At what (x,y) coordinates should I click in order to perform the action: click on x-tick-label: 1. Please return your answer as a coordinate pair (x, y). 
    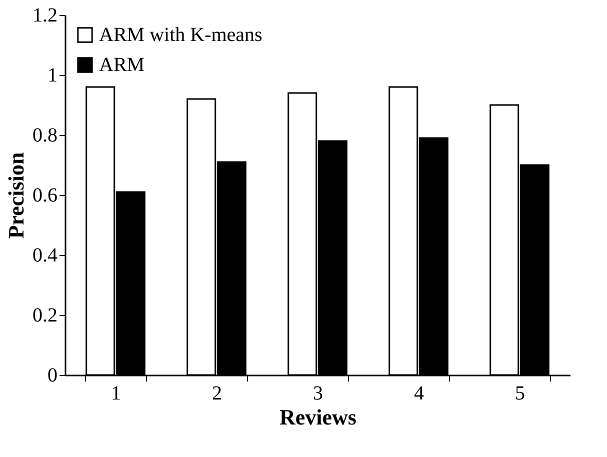
    Looking at the image, I should click on (116, 393).